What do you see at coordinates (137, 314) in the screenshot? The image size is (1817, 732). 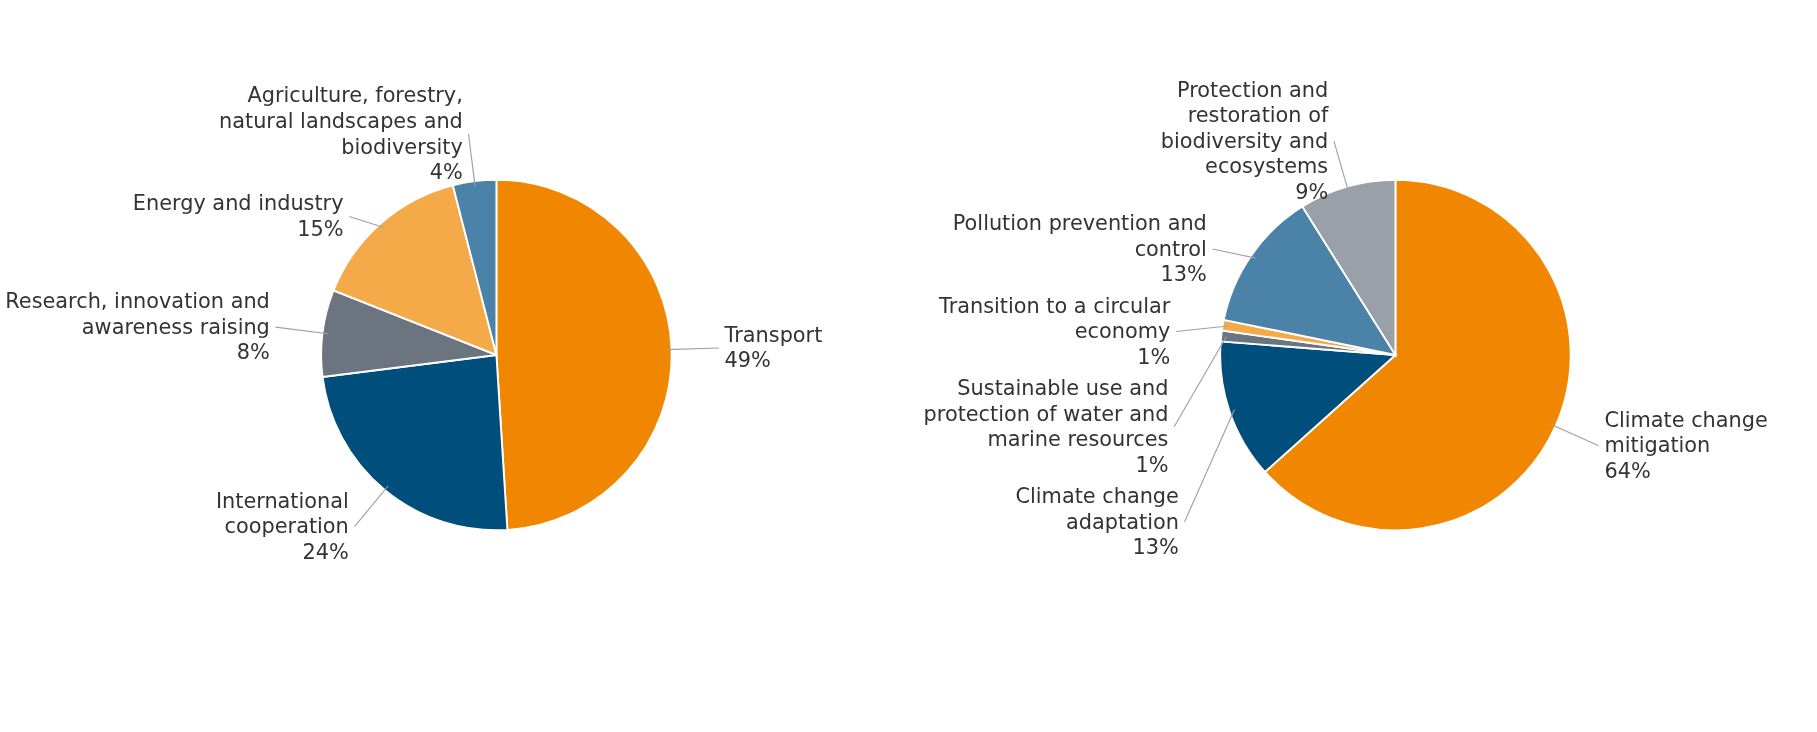 I see `slice-label: Research, innovation and awareness raising` at bounding box center [137, 314].